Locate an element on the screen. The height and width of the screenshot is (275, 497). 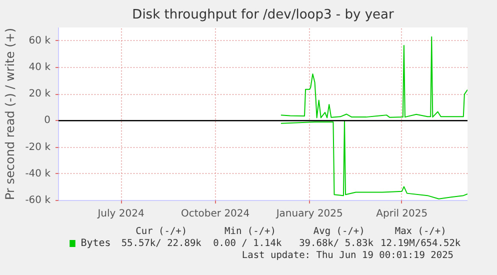
x-tick-label: April 2025 is located at coordinates (402, 214).